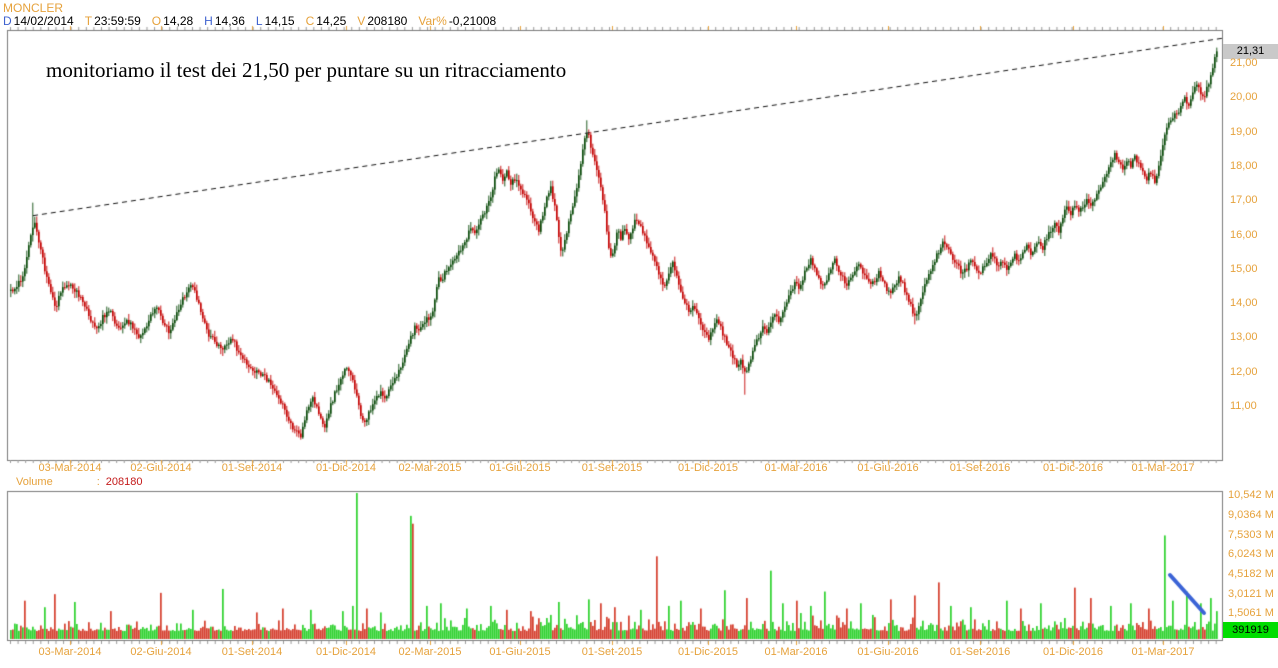 Image resolution: width=1278 pixels, height=668 pixels. I want to click on volume-axis-label: 3,0121 M, so click(1251, 593).